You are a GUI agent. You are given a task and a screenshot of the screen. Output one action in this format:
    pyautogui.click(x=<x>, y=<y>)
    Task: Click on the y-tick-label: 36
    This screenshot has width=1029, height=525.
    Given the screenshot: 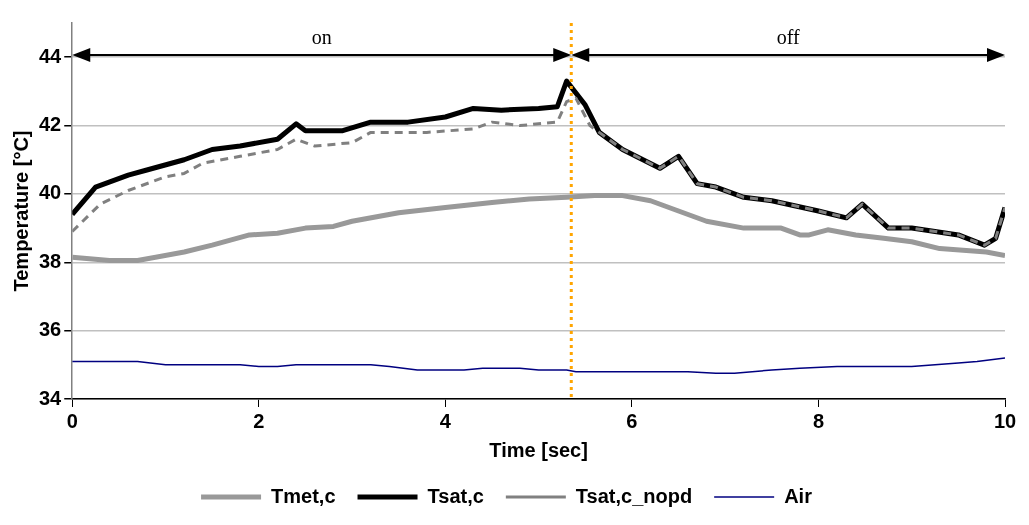 What is the action you would take?
    pyautogui.click(x=50, y=329)
    